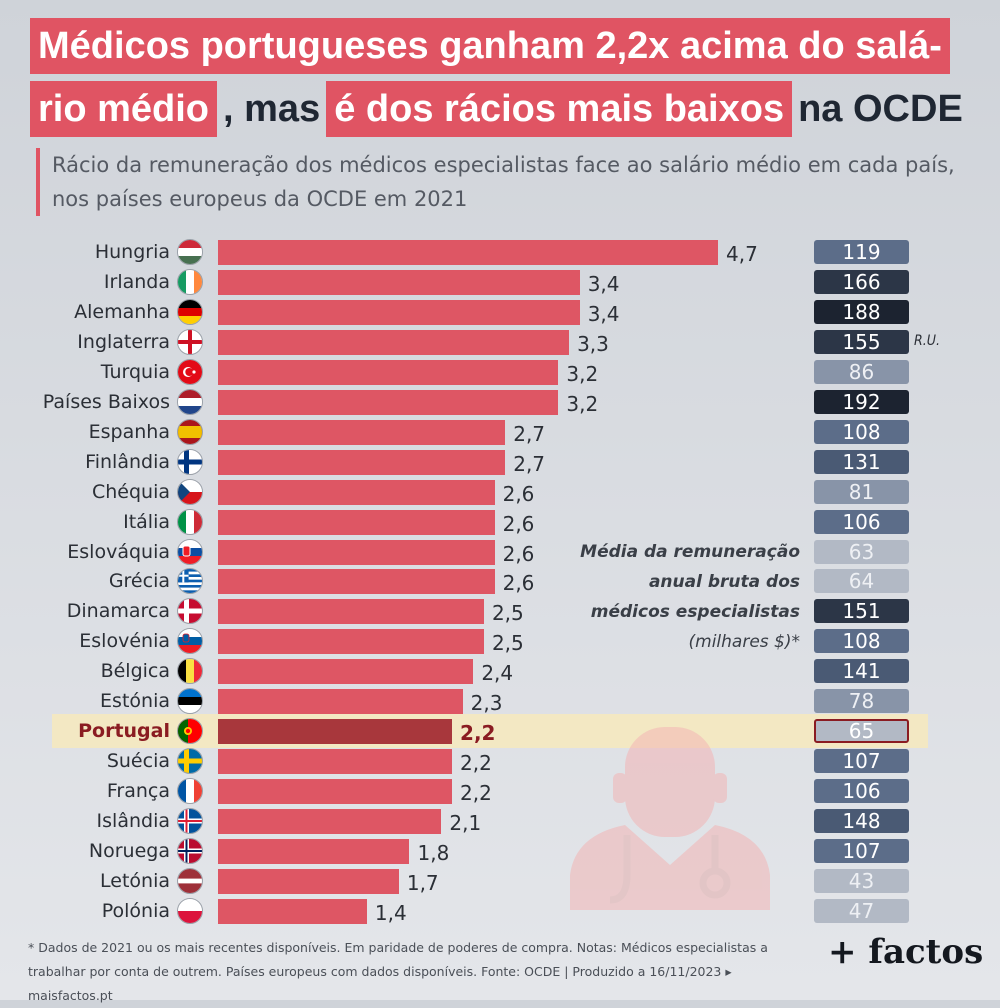 This screenshot has width=1000, height=1008. What do you see at coordinates (190, 611) in the screenshot?
I see `flag-dinamarca-icon` at bounding box center [190, 611].